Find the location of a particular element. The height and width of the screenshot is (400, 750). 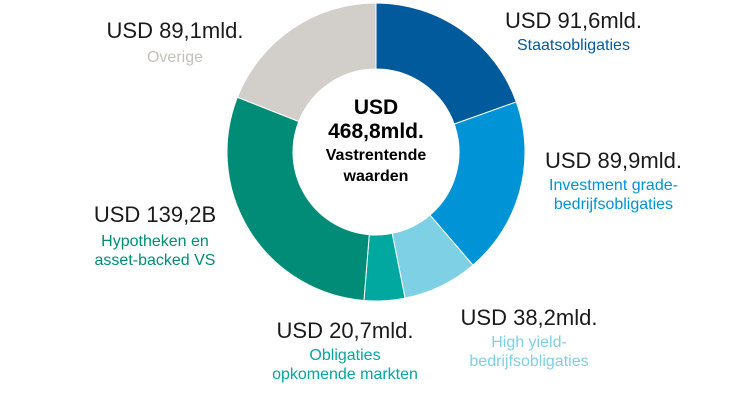

category-emerging-markets-line2: opkomende markten is located at coordinates (345, 374).